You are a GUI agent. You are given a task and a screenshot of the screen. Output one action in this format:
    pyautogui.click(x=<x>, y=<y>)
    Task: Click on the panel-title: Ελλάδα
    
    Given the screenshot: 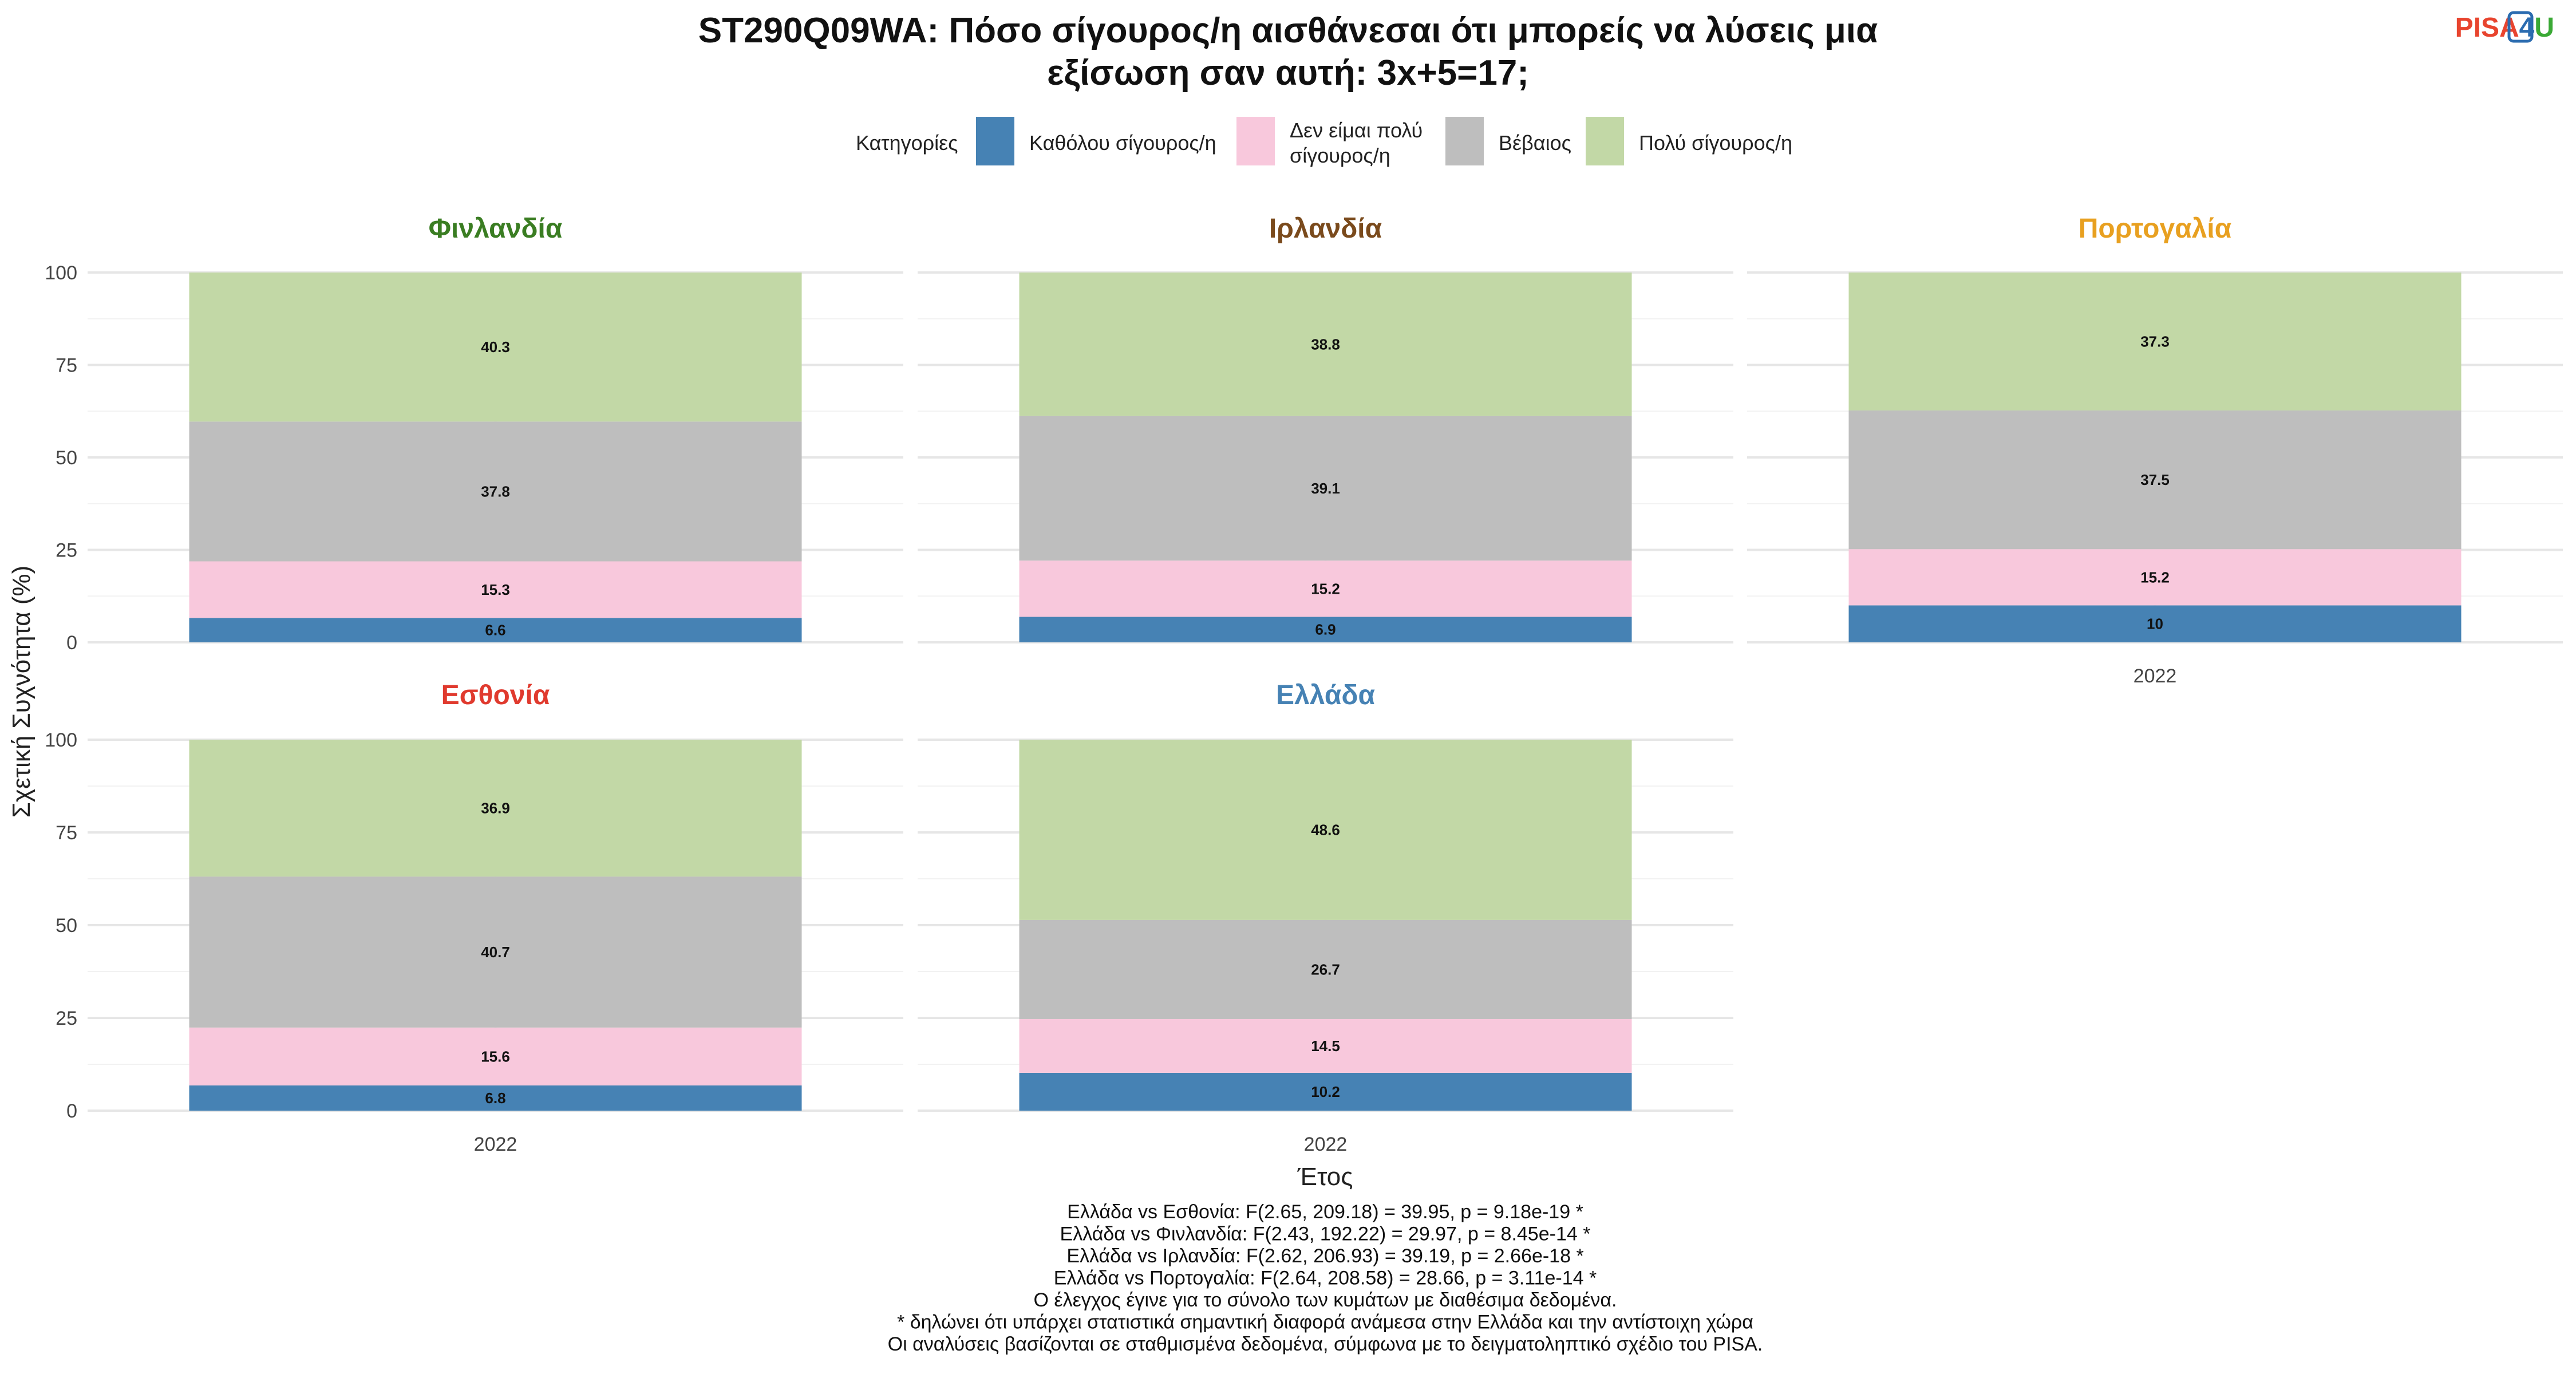 What is the action you would take?
    pyautogui.click(x=1325, y=695)
    